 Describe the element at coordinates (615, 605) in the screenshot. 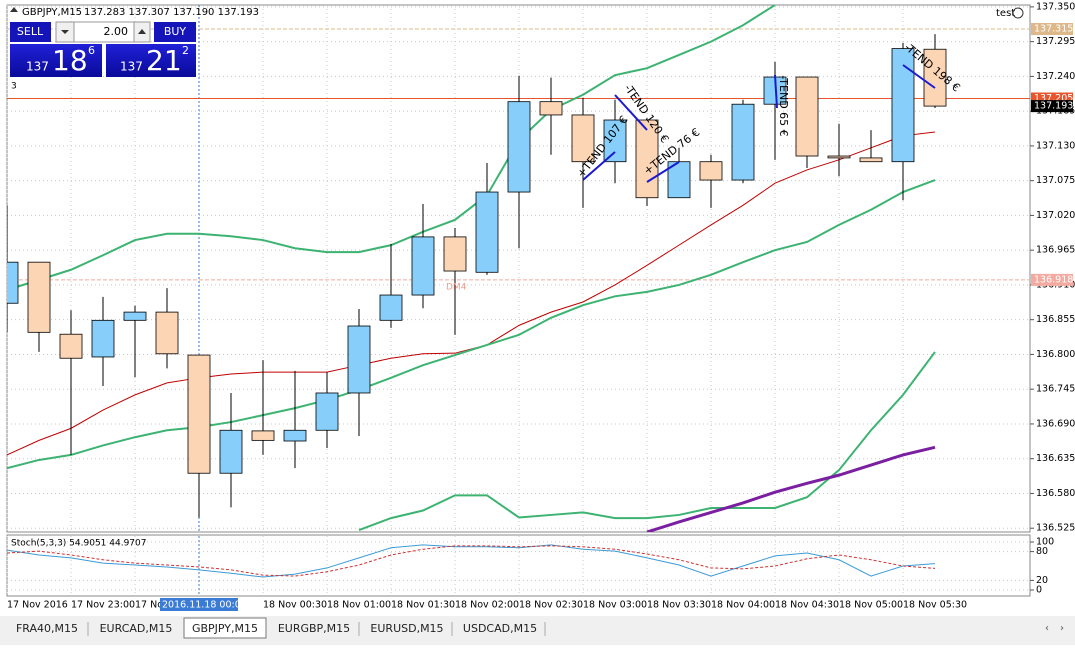

I see `x-tick-label: 18 Nov 03:00` at that location.